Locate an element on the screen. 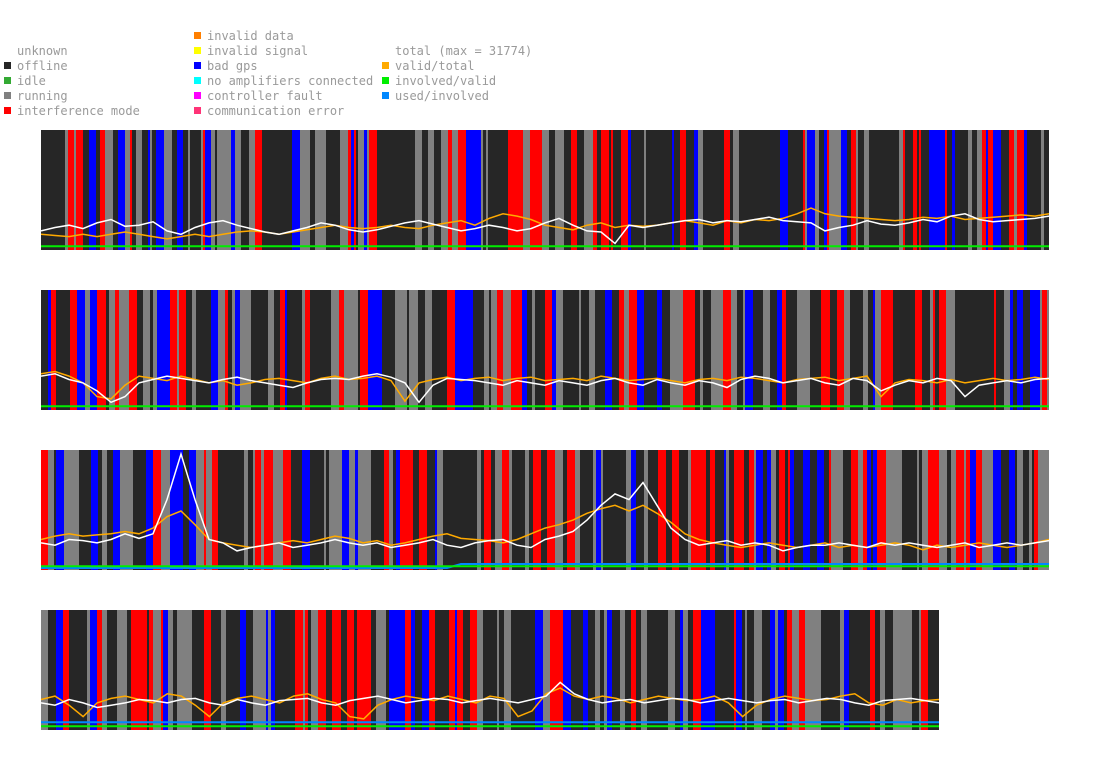 This screenshot has height=764, width=1095. legend-label: running is located at coordinates (42, 96).